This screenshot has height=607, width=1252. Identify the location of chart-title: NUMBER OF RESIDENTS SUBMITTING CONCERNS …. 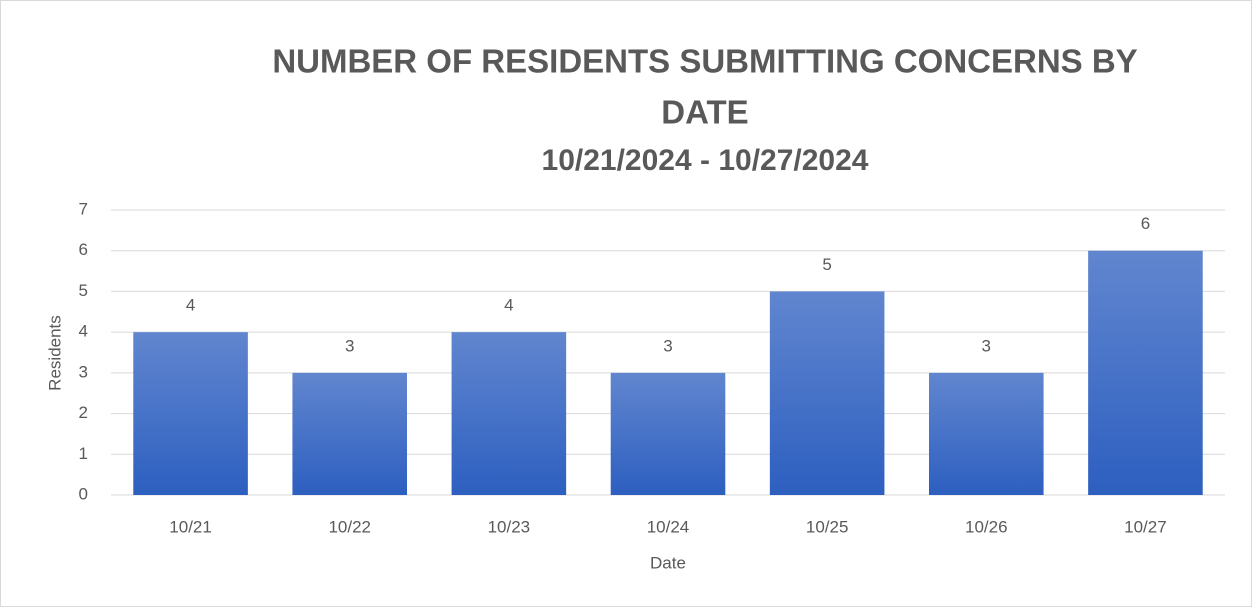
(704, 61).